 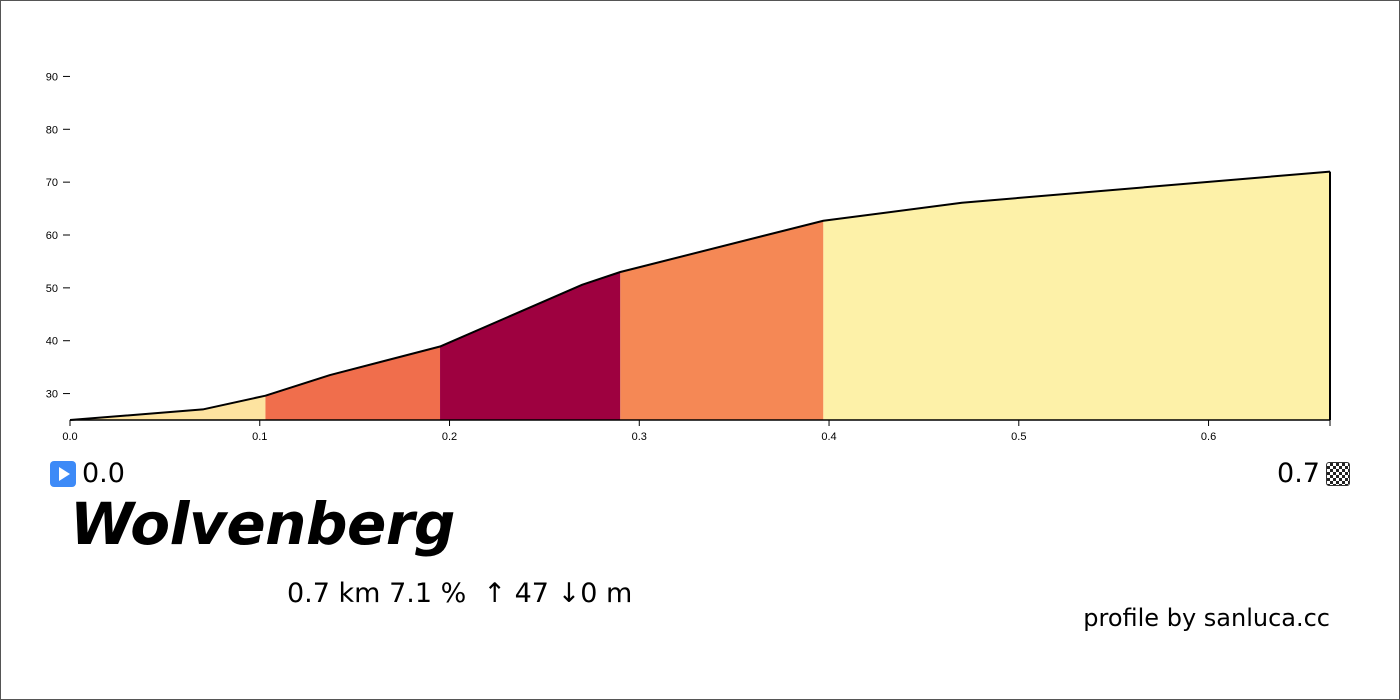 I want to click on y-tick-label: 30, so click(x=52, y=395).